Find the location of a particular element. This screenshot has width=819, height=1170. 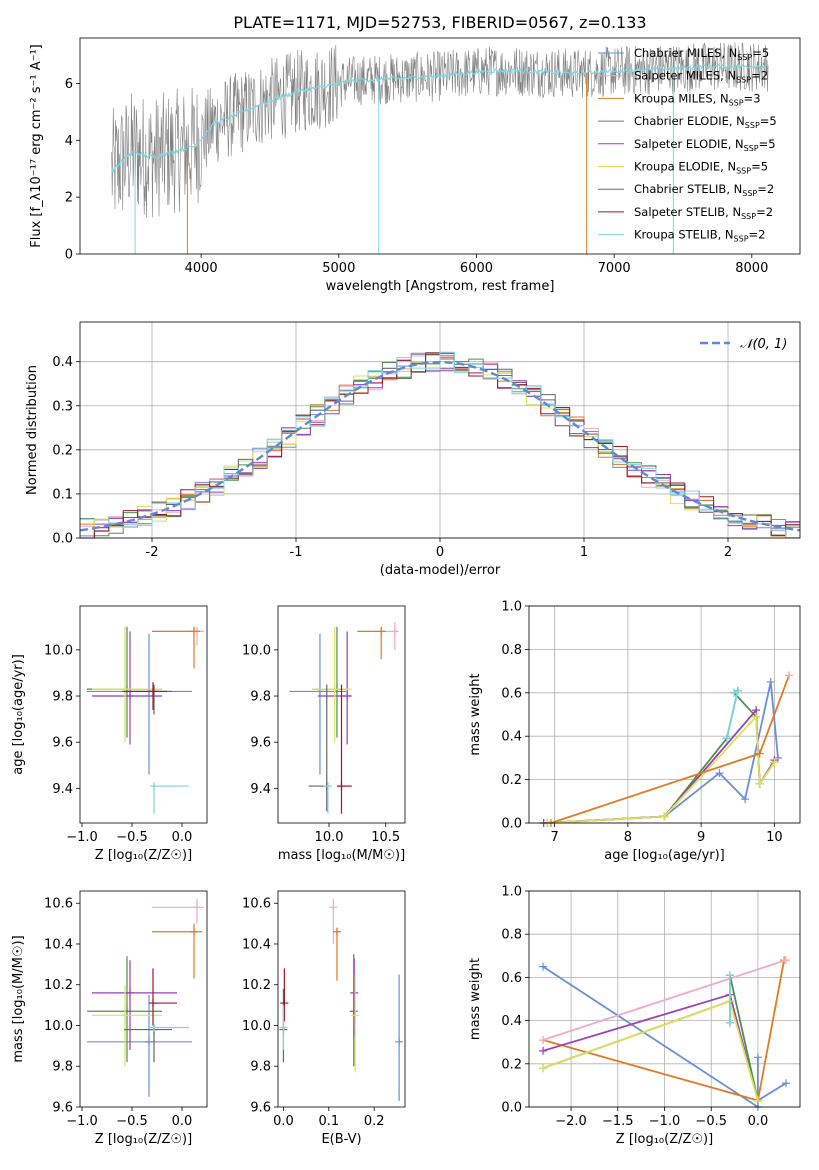

histogram-kroupa-stelib is located at coordinates (440, 445).